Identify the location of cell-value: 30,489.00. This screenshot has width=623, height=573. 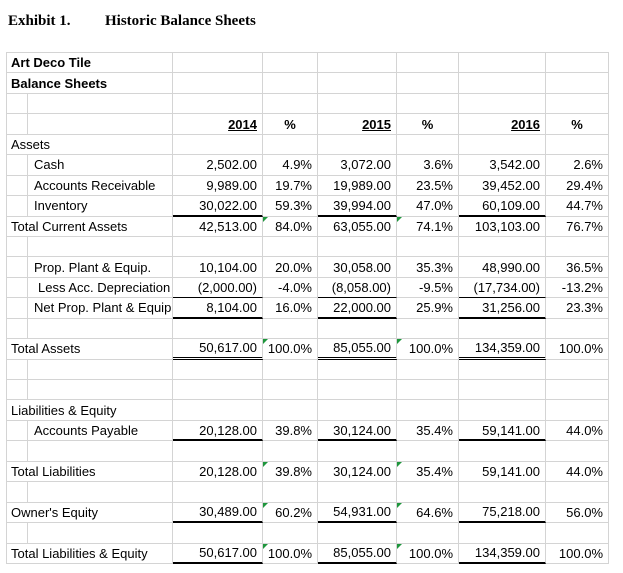
(218, 513).